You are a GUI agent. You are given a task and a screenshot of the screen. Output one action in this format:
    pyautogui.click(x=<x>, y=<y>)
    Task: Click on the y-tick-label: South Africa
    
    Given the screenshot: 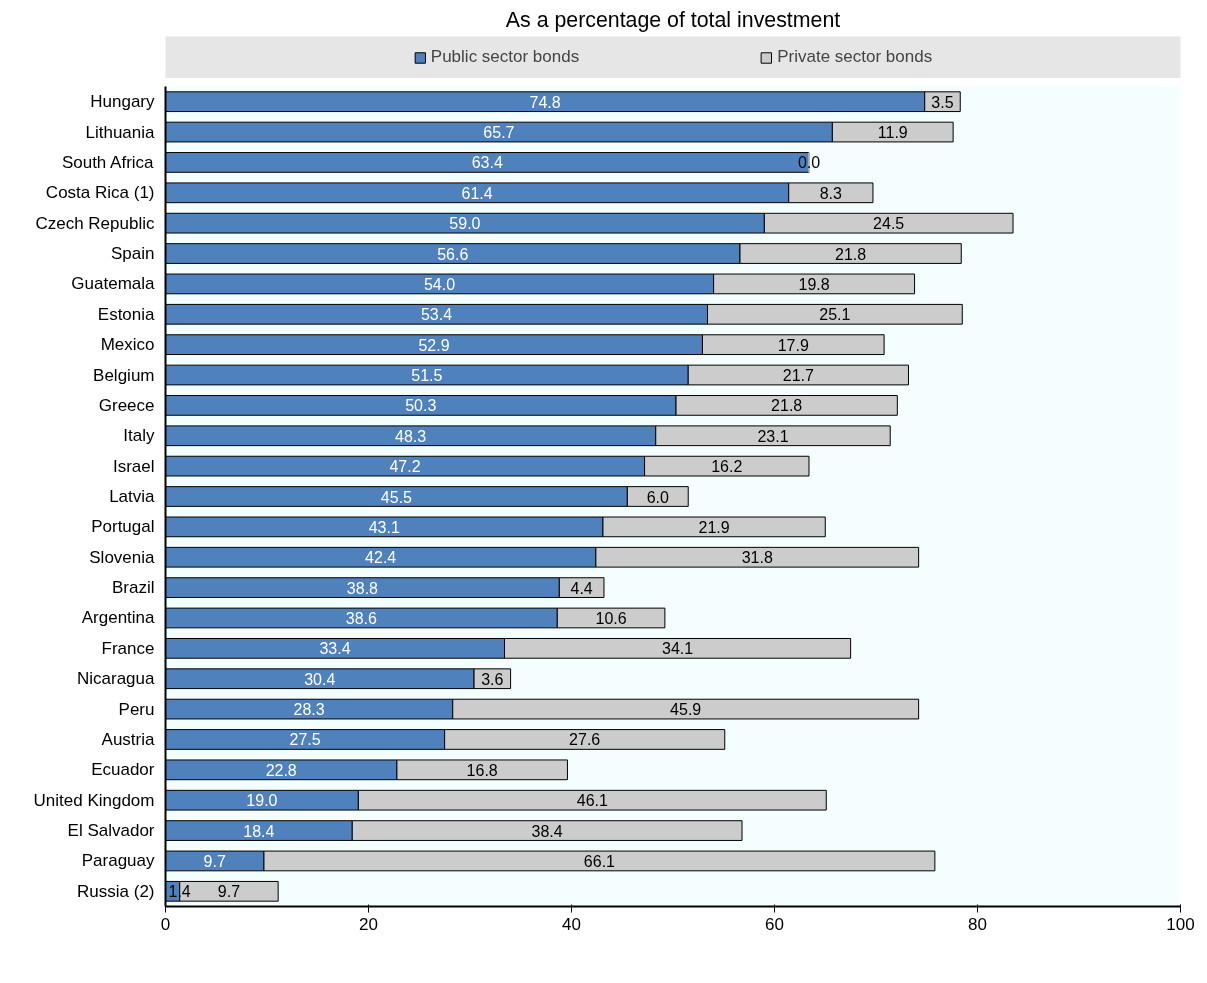 What is the action you would take?
    pyautogui.click(x=108, y=162)
    